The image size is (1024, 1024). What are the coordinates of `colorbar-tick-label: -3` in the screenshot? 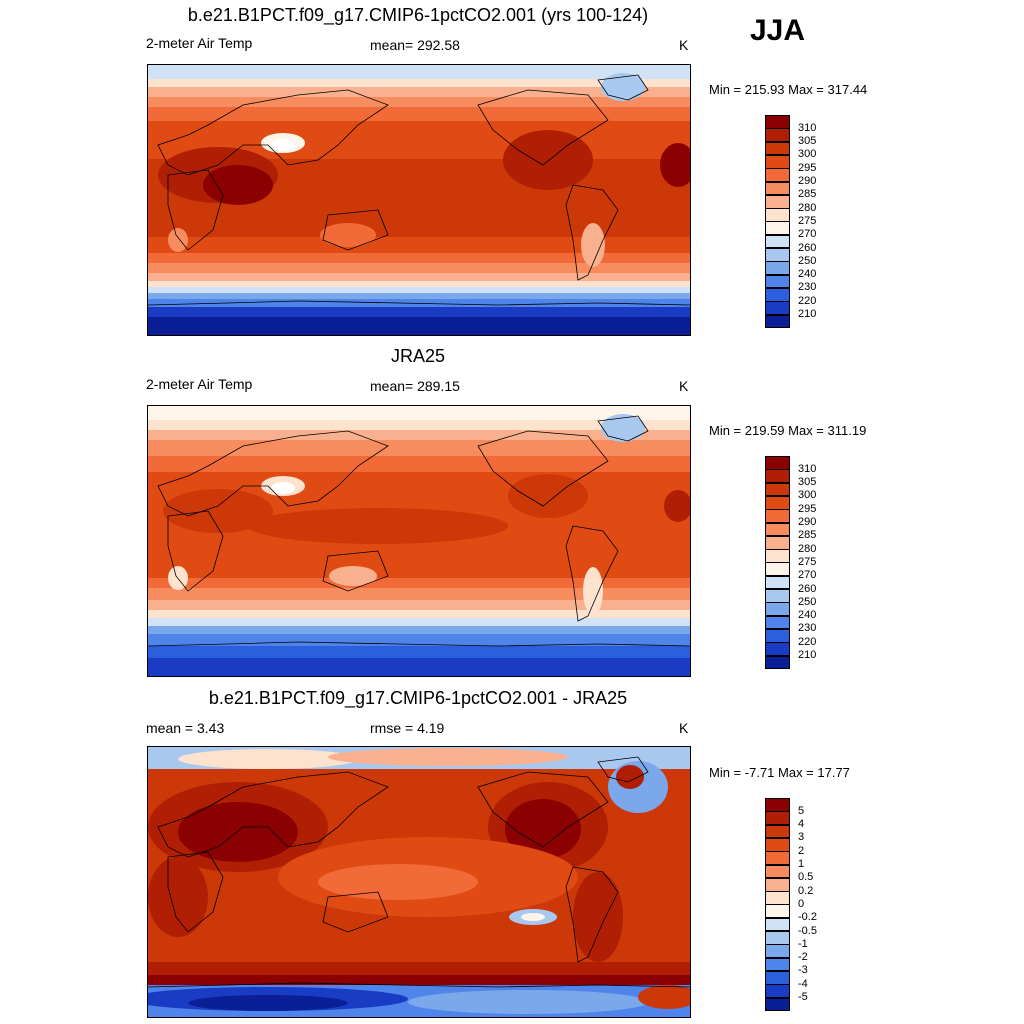 It's located at (803, 970).